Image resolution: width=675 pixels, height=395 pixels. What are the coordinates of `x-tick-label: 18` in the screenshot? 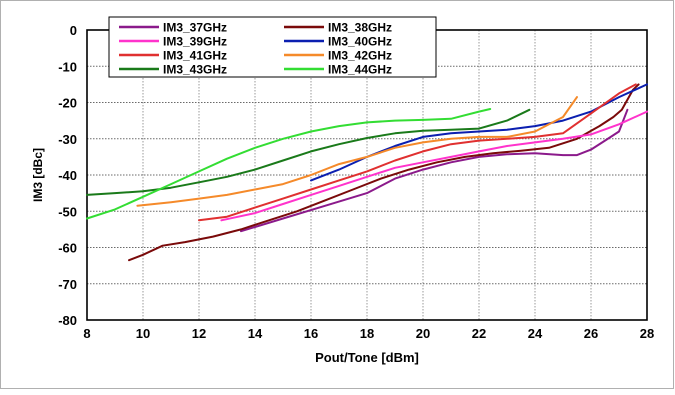 It's located at (367, 333).